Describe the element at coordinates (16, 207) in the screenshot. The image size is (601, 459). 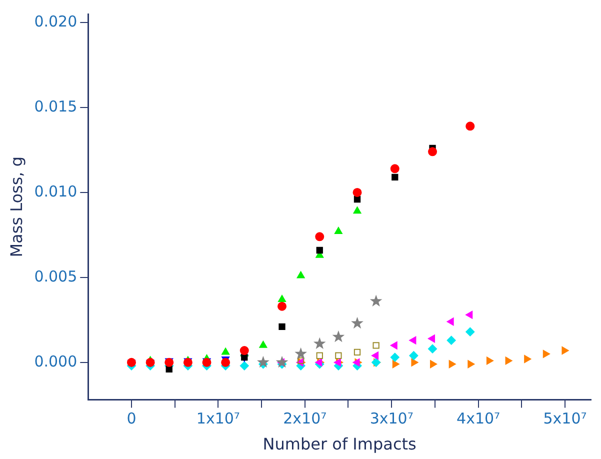
I see `y-axis-title: Mass Loss, g` at that location.